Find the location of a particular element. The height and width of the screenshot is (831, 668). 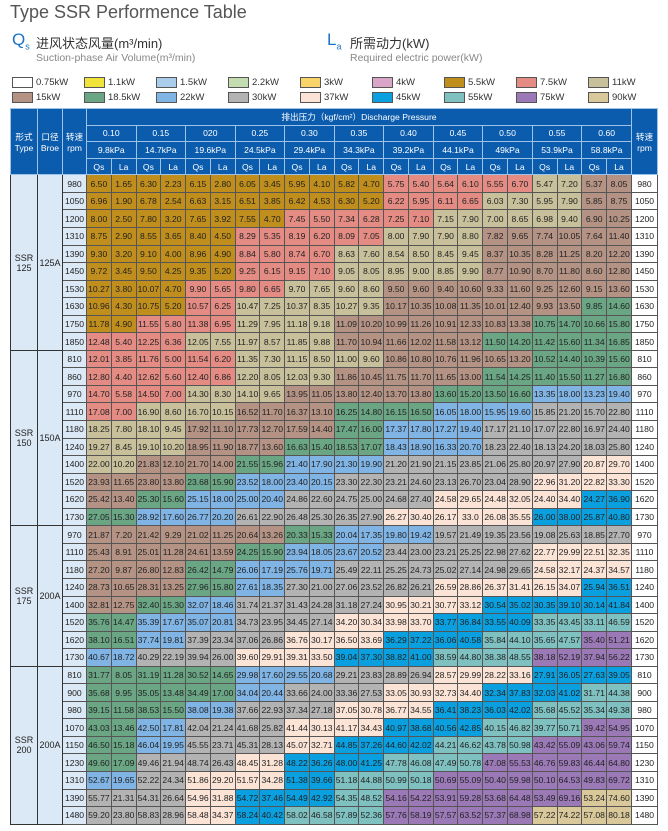

qs-cell: 39.94 is located at coordinates (198, 657).